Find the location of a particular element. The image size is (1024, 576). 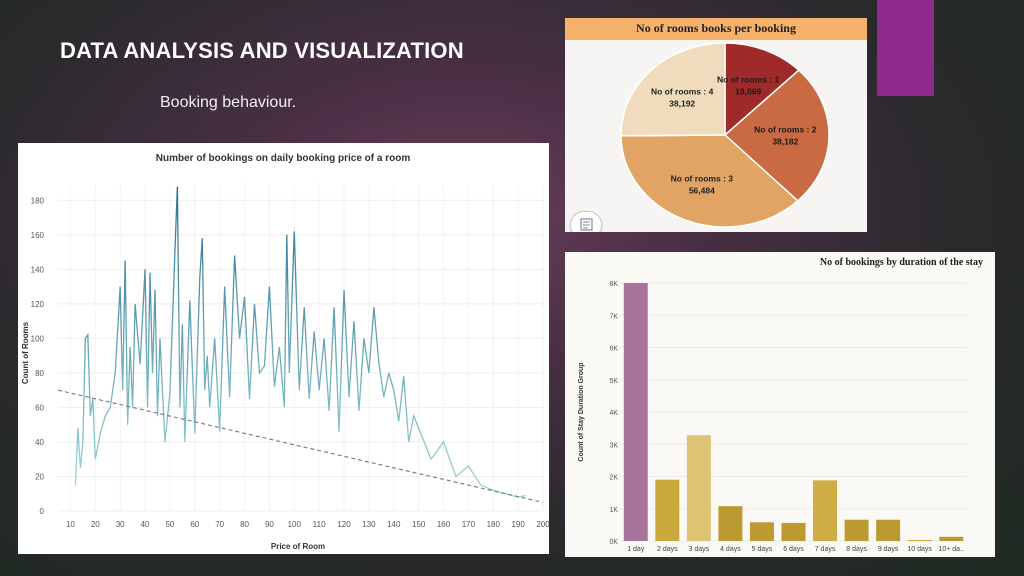

x-tick-label: 110 is located at coordinates (319, 524).